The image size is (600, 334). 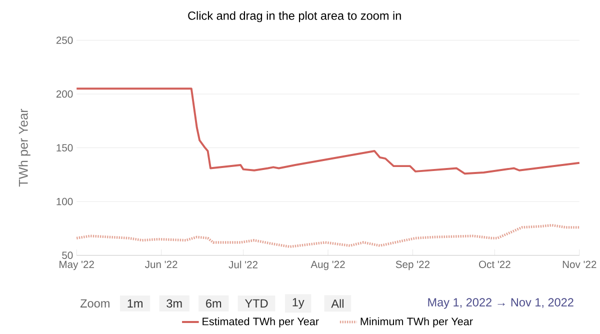 I want to click on text: All, so click(x=337, y=303).